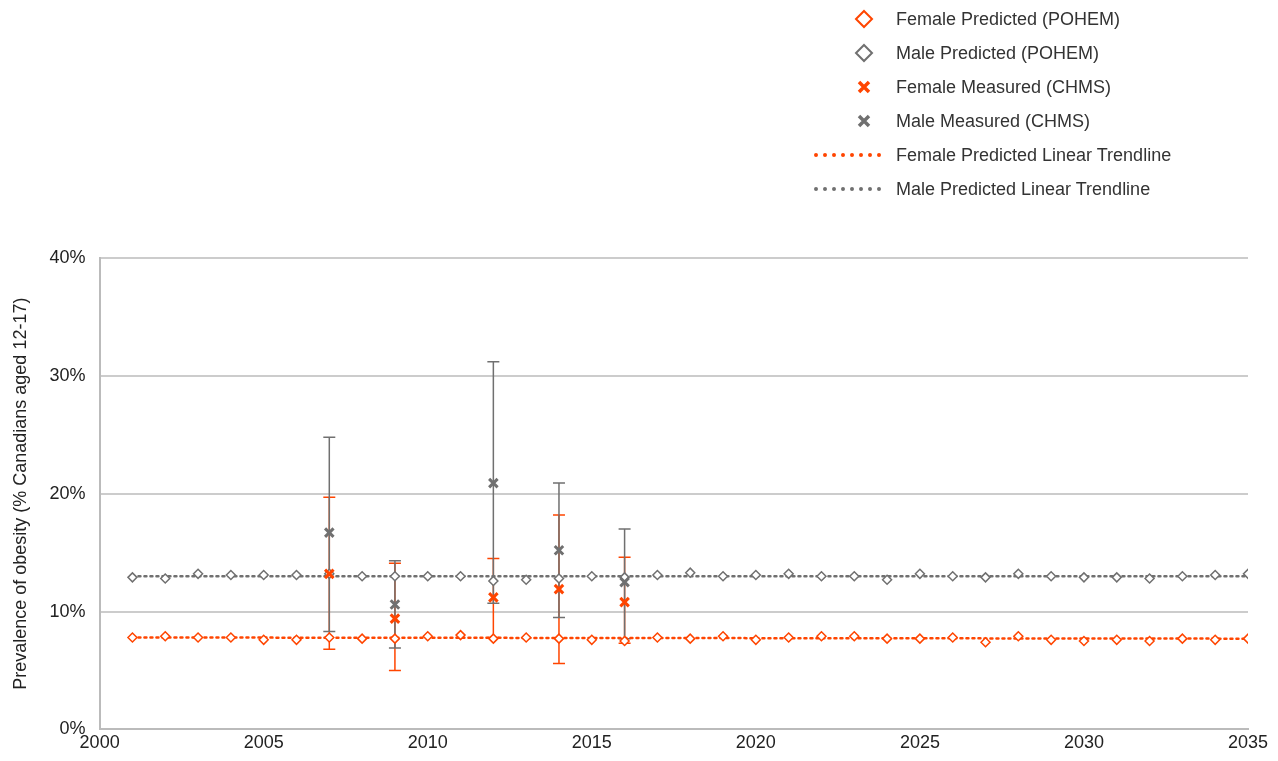 The height and width of the screenshot is (761, 1278). I want to click on x-tick-label: 2020, so click(755, 742).